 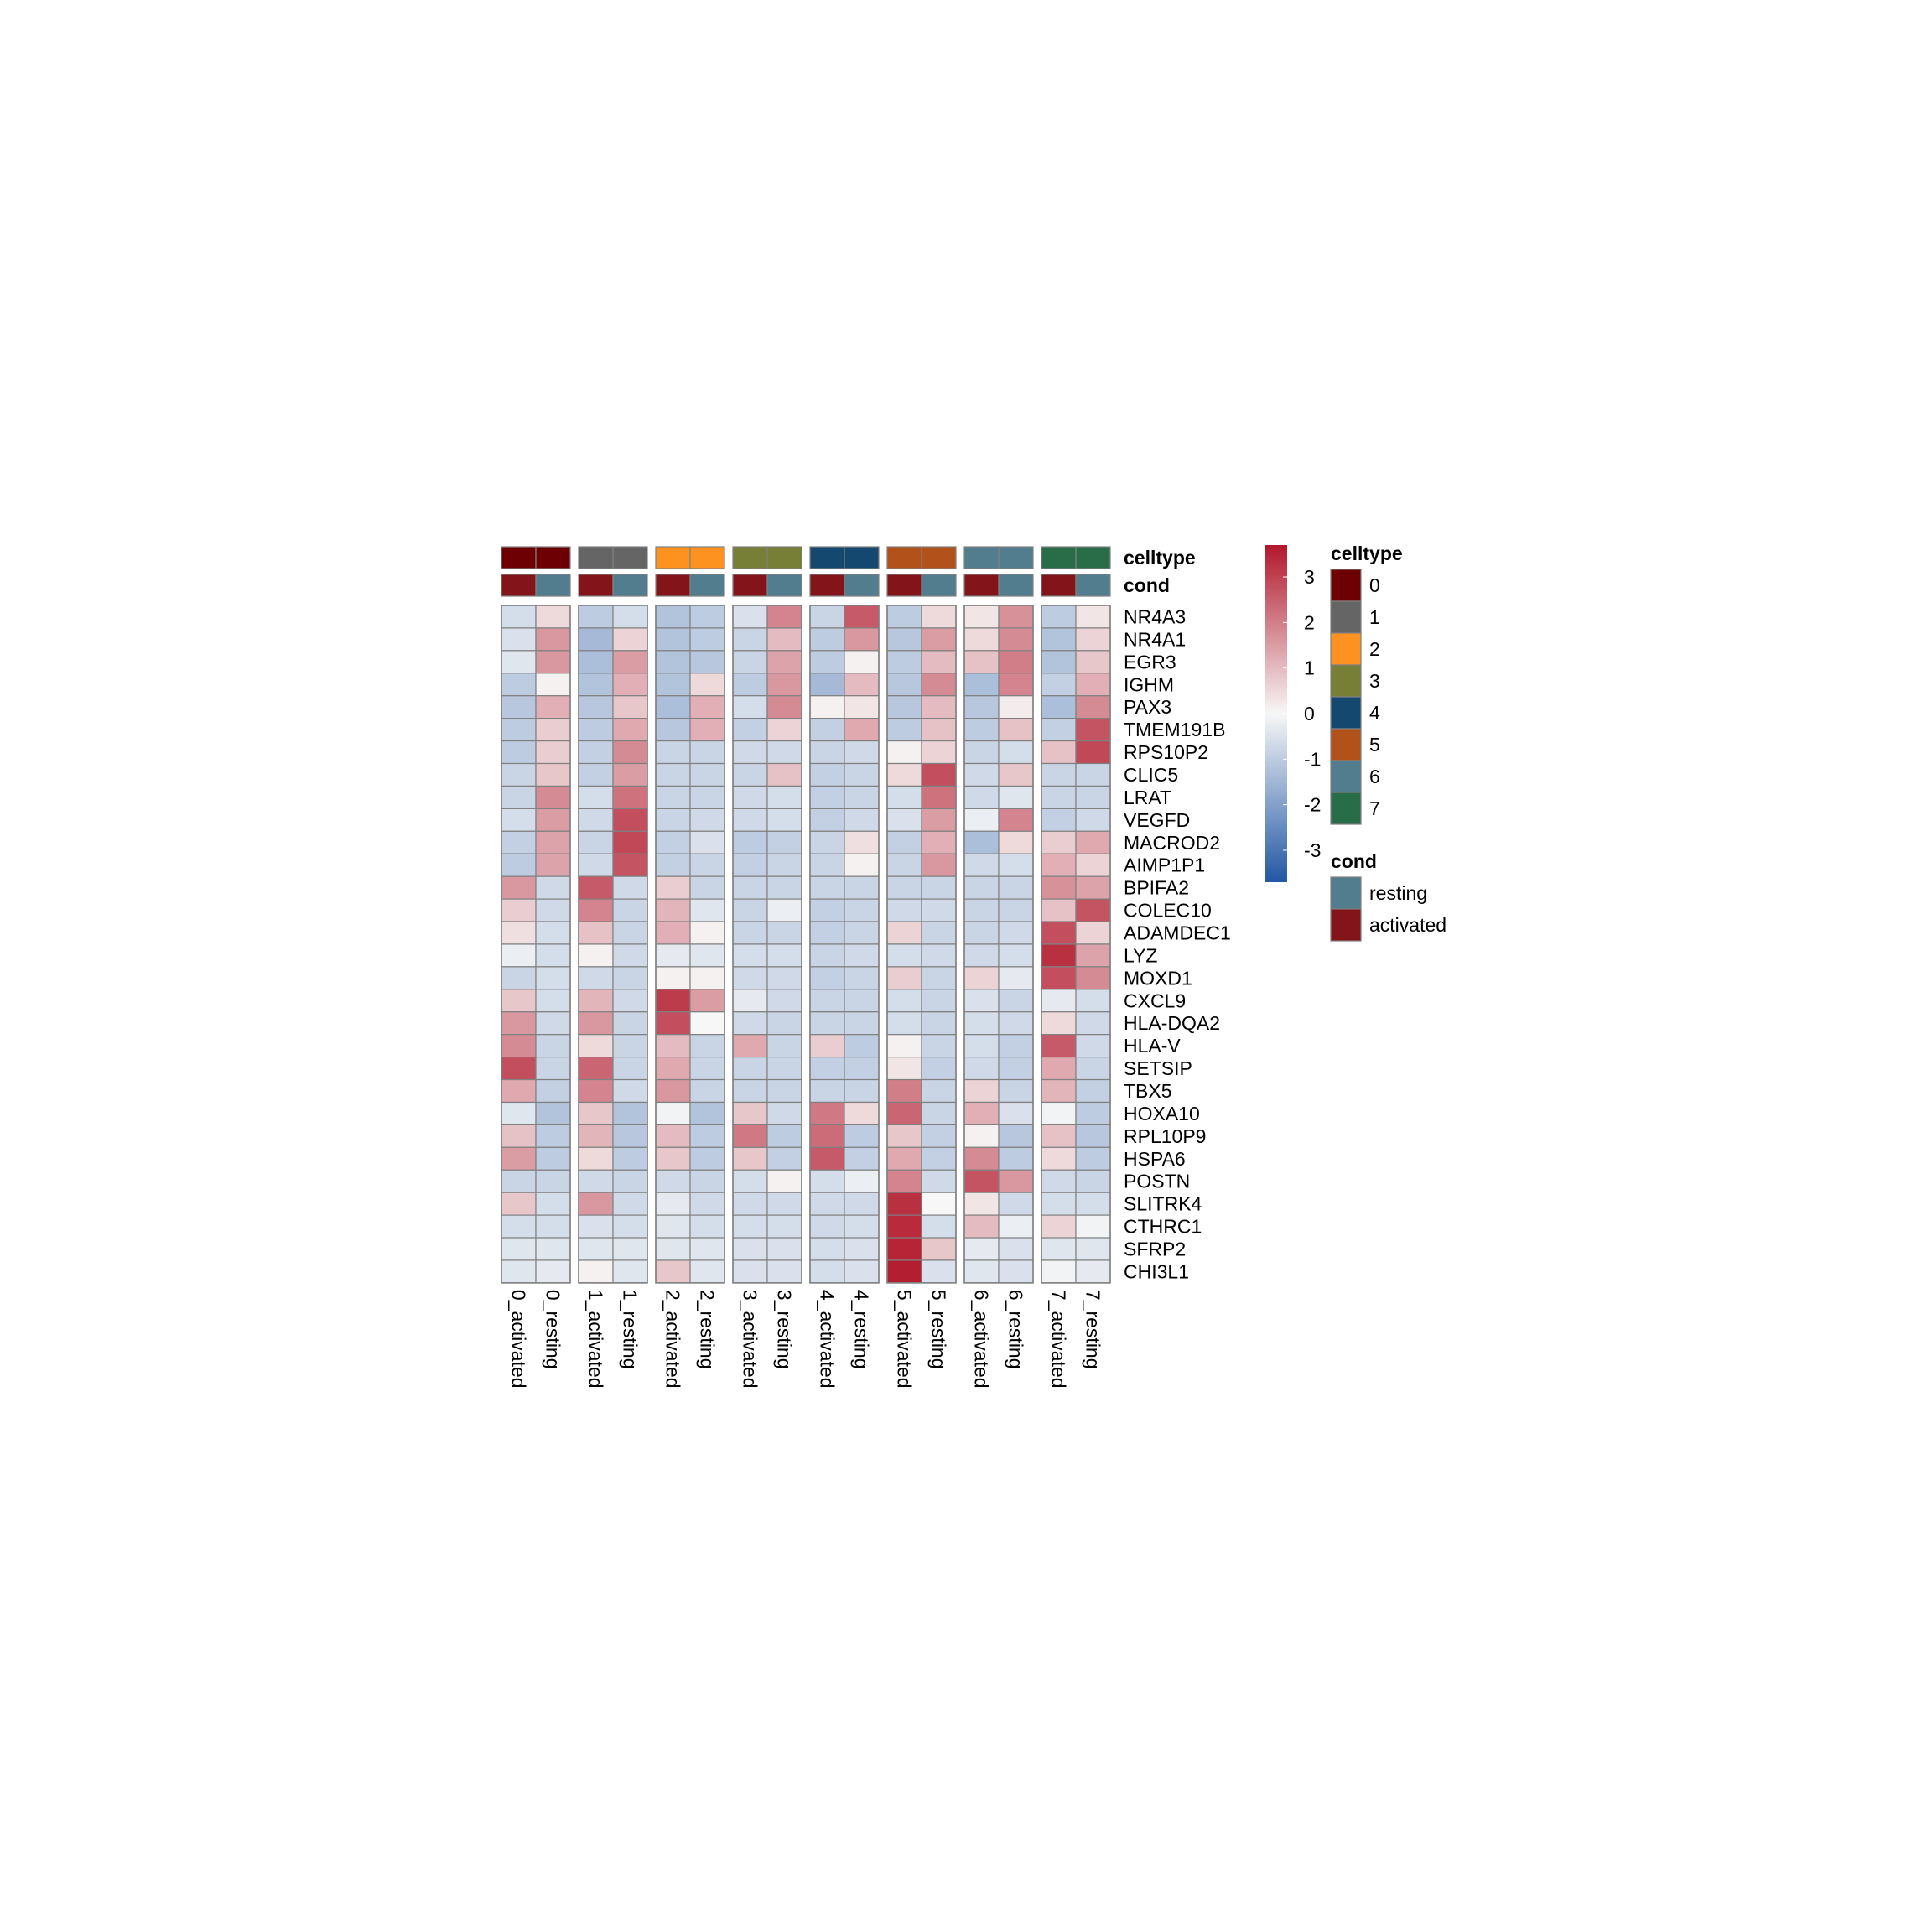 I want to click on row-label: AIMP1P1, so click(x=1164, y=865).